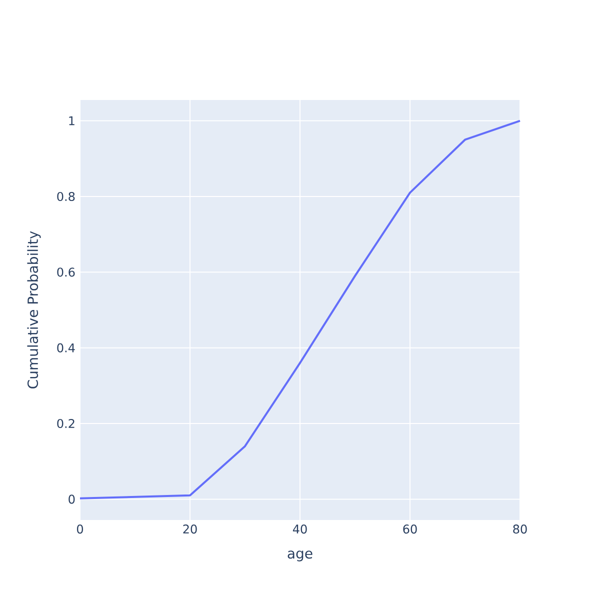  Describe the element at coordinates (410, 529) in the screenshot. I see `x-tick-label: 60` at that location.